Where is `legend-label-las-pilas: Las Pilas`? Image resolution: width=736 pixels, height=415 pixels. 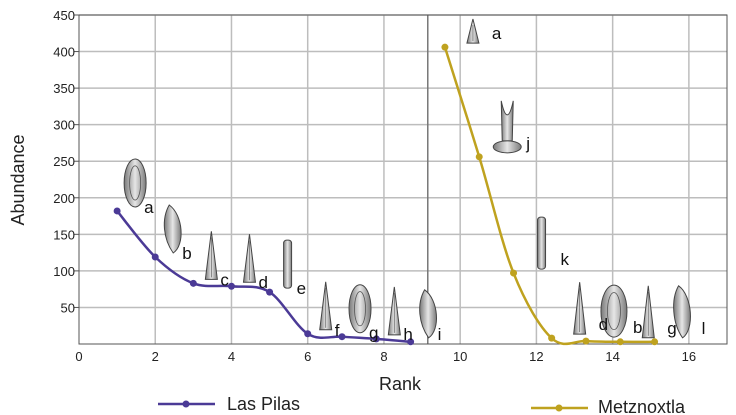 legend-label-las-pilas: Las Pilas is located at coordinates (263, 404).